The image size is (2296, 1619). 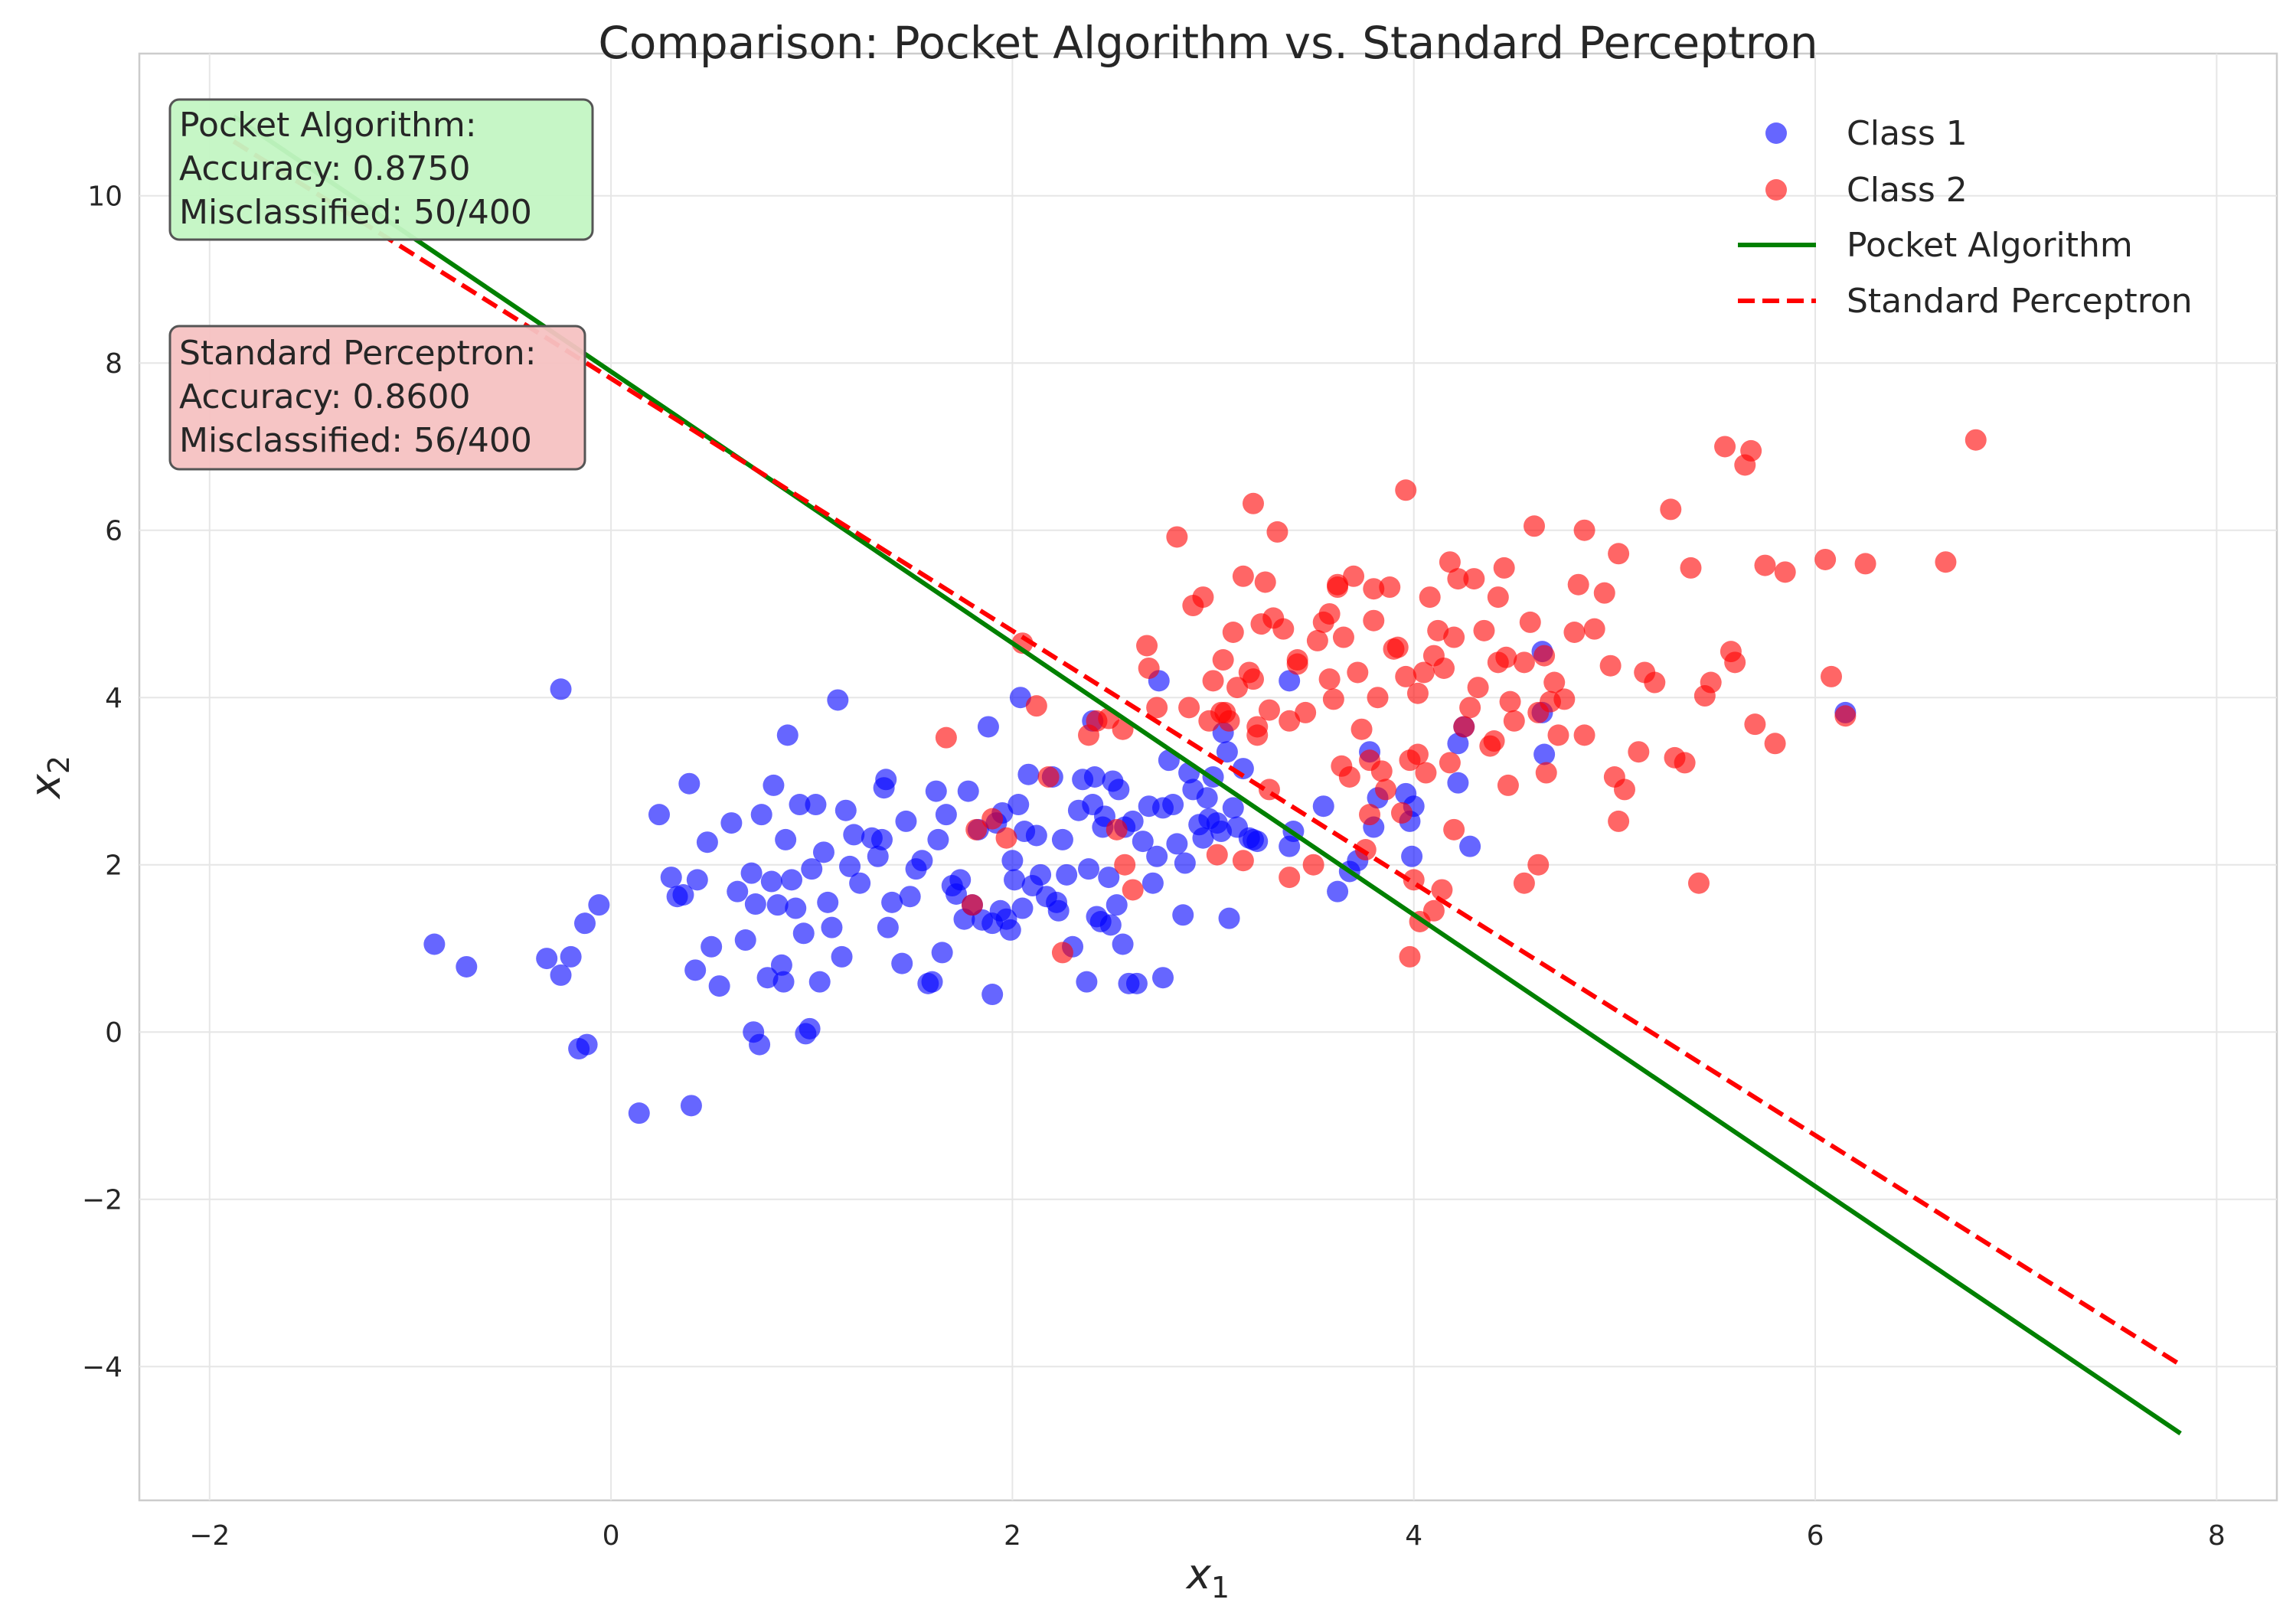 I want to click on y-tick-label: 2, so click(x=113, y=866).